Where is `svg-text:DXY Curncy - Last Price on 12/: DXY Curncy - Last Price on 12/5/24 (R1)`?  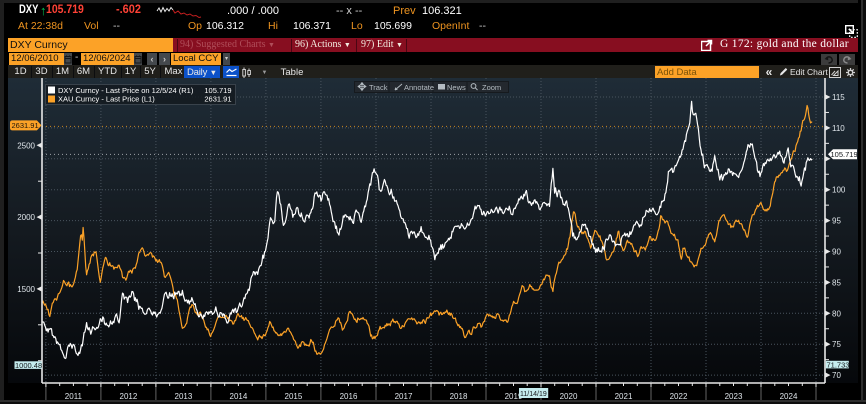
svg-text:DXY Curncy - Last Price on 12/: DXY Curncy - Last Price on 12/5/24 (R1) is located at coordinates (126, 90).